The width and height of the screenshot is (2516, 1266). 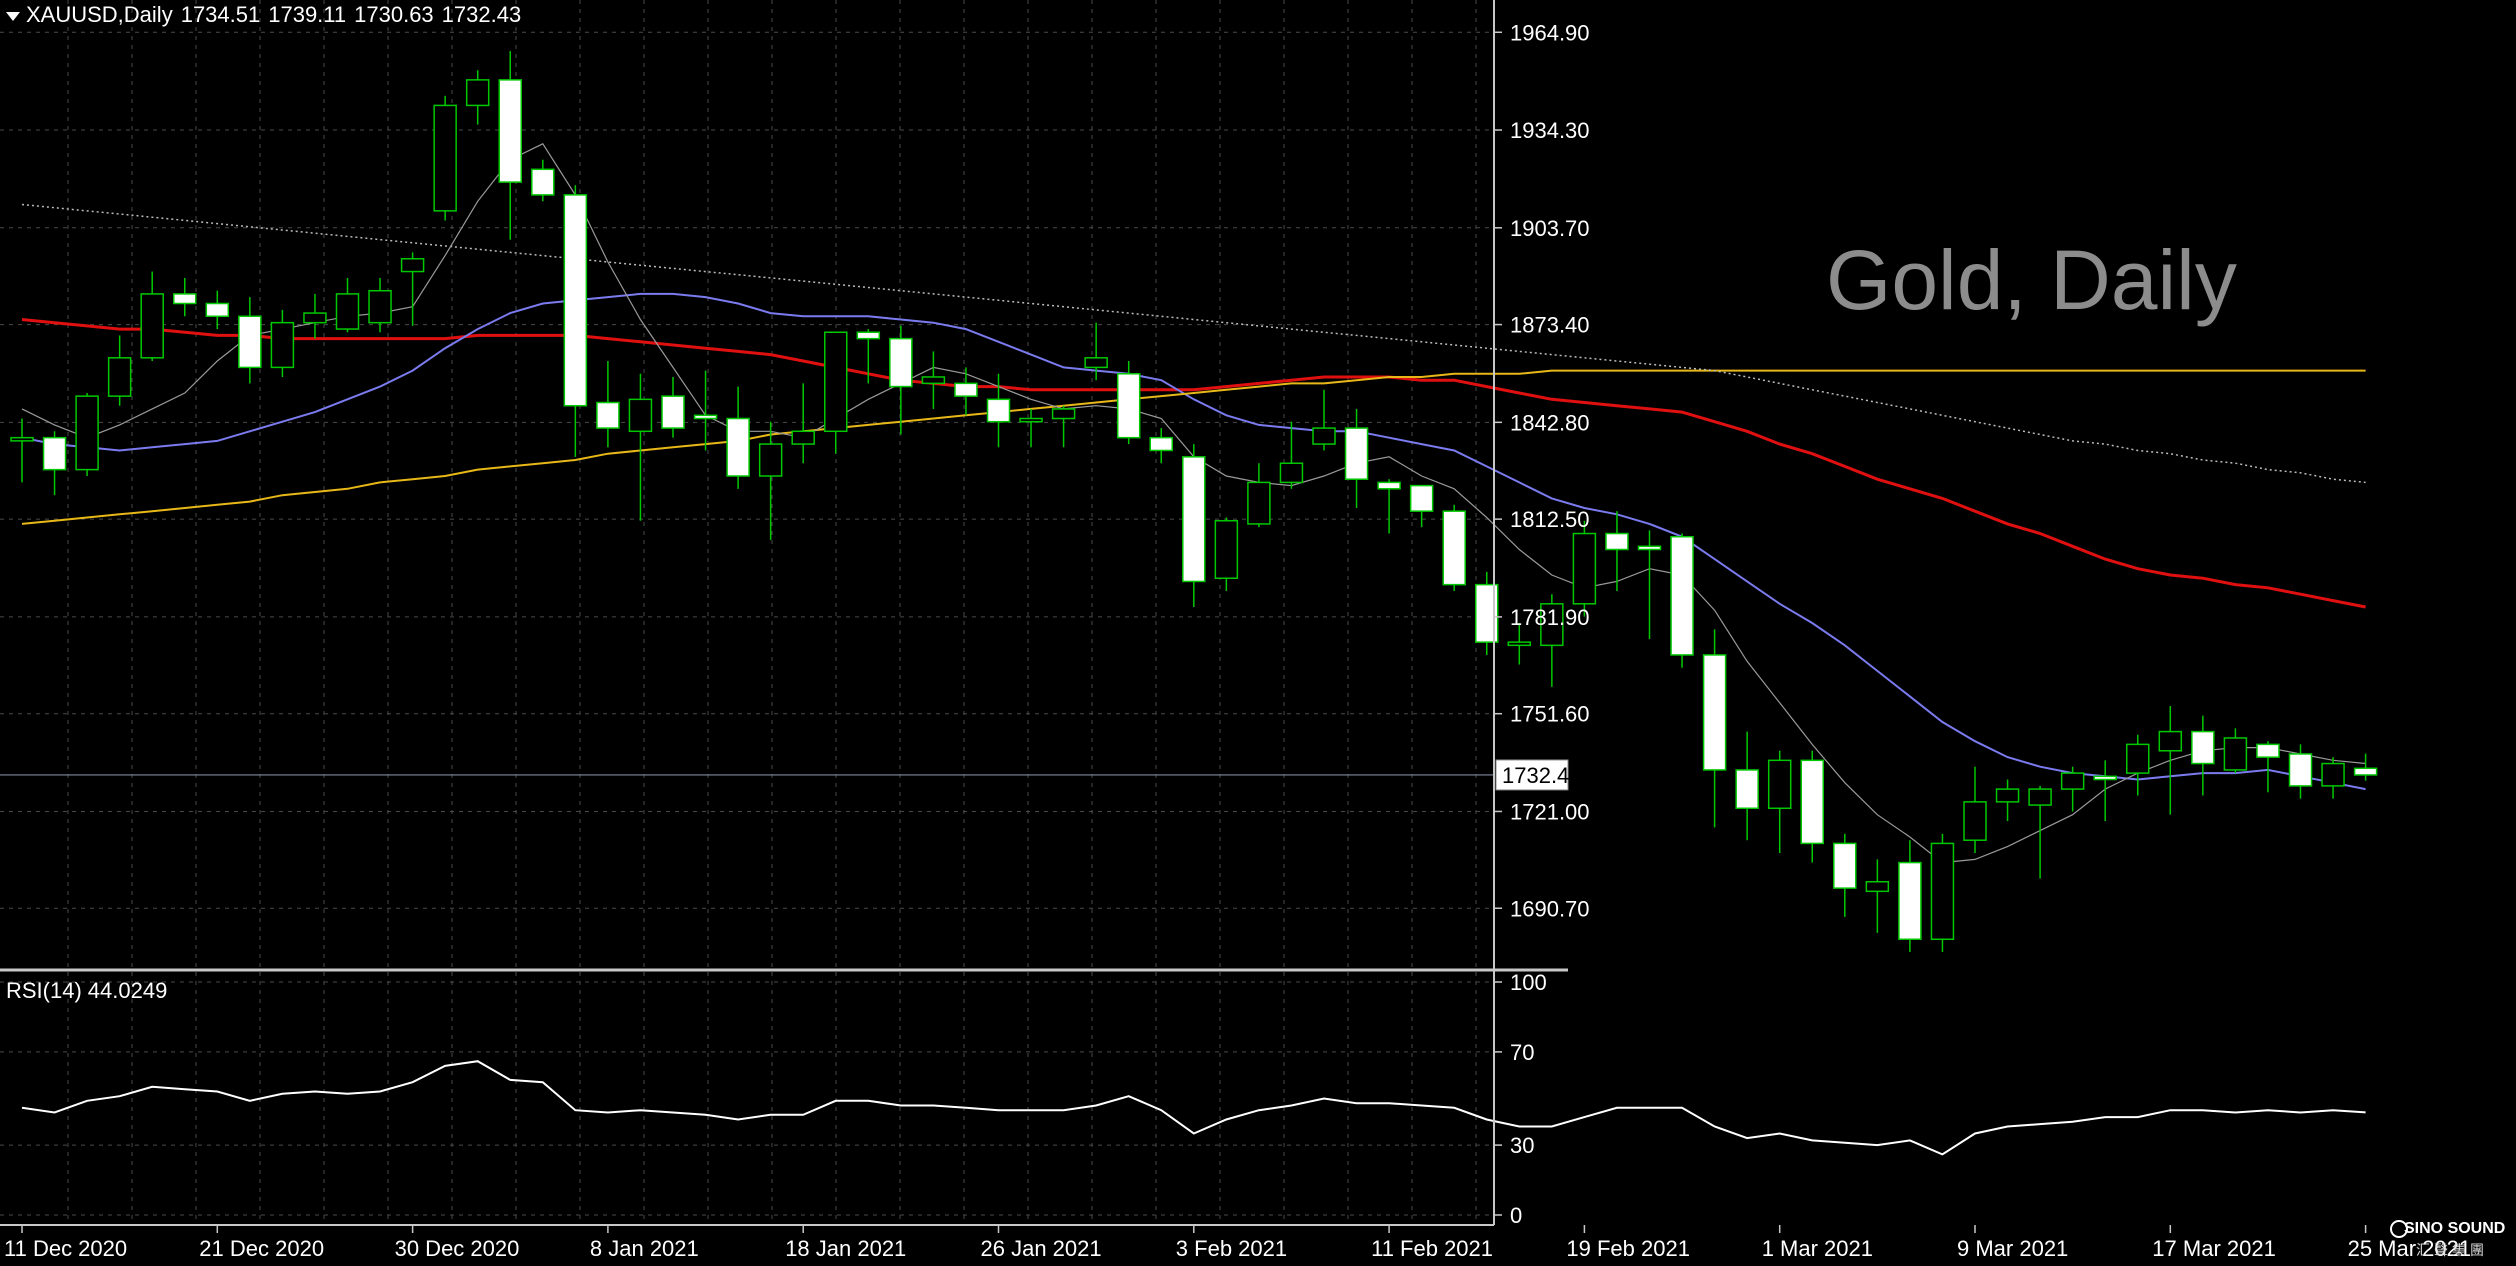 What do you see at coordinates (220, 14) in the screenshot?
I see `open-value: 1734.51` at bounding box center [220, 14].